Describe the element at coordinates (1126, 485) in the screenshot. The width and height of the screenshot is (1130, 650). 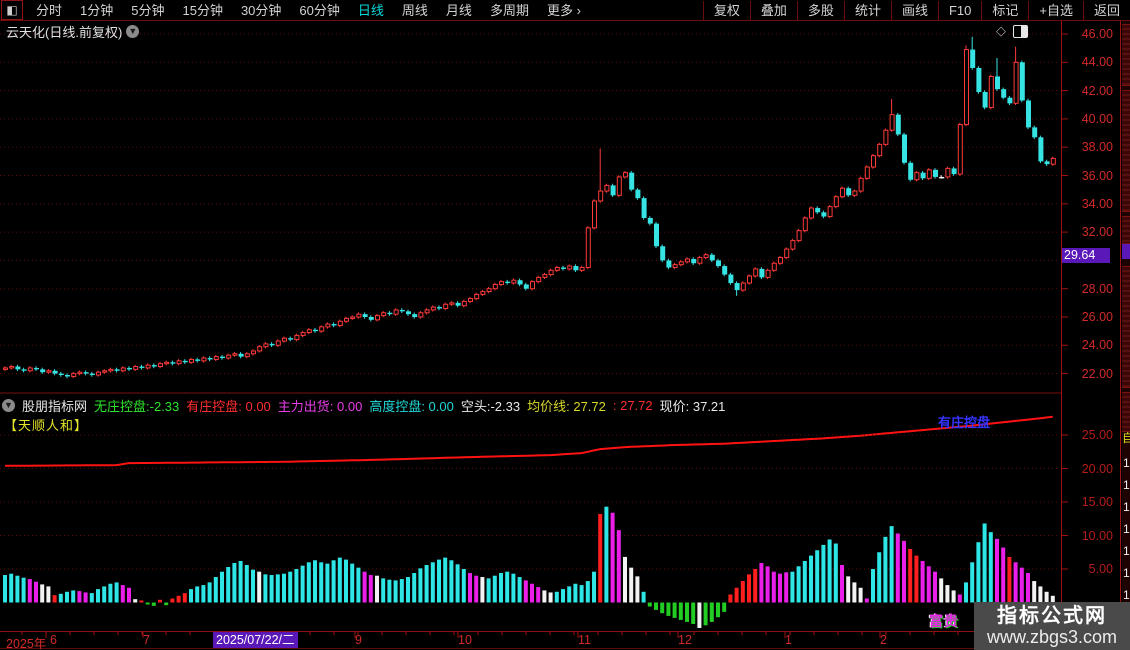
I see `sidebar-digit-1: 1` at that location.